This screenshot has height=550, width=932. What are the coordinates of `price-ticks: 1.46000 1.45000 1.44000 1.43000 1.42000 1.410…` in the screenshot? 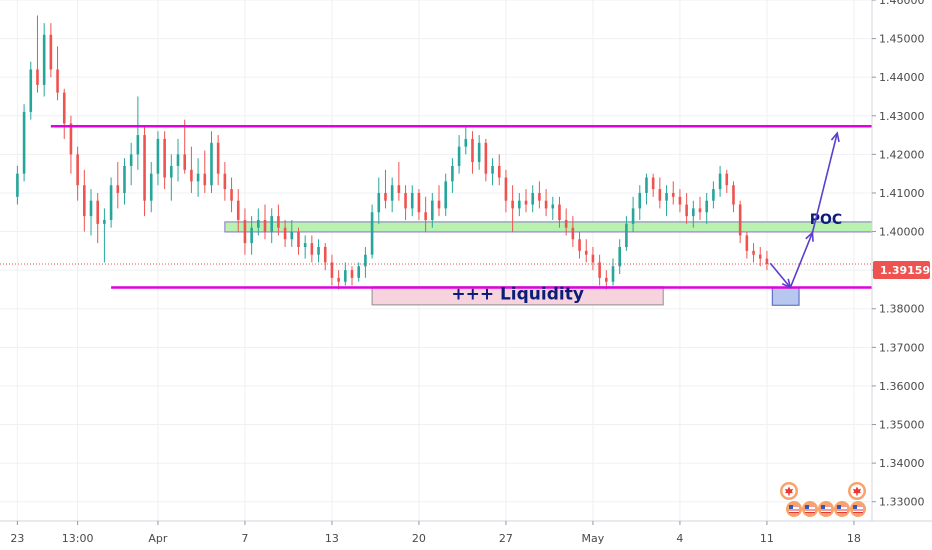 It's located at (898, 254).